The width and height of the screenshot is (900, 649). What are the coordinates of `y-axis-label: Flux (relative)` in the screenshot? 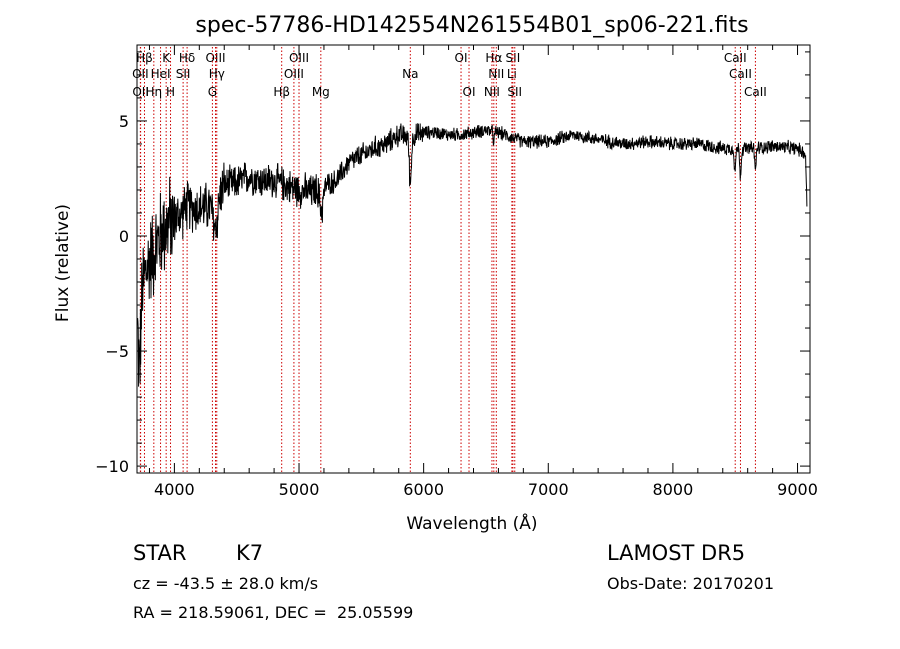 It's located at (63, 263).